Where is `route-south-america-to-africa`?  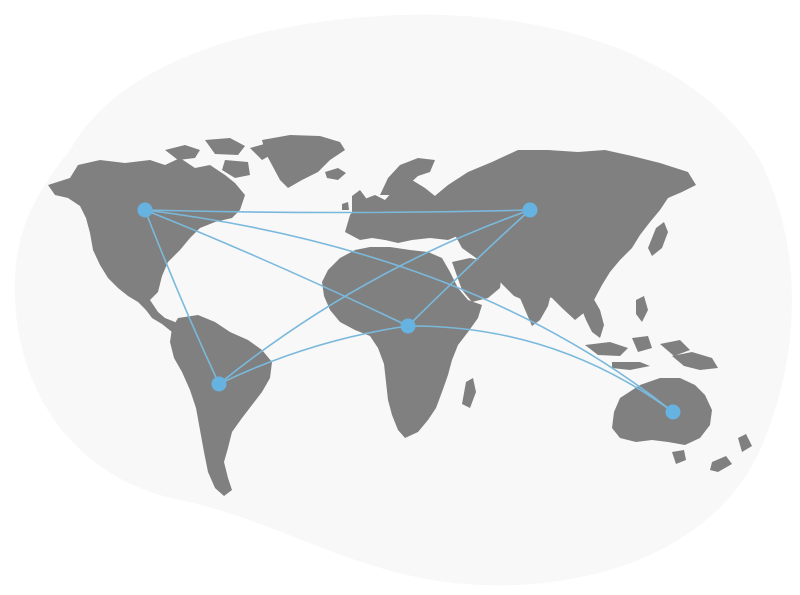 route-south-america-to-africa is located at coordinates (313, 355).